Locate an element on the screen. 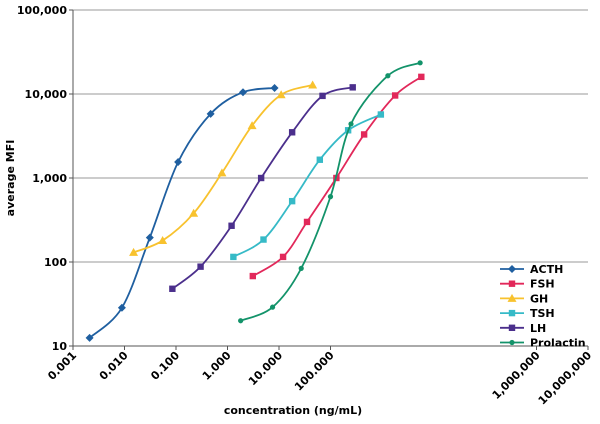  y-tick-label: 1,000 is located at coordinates (49, 178).